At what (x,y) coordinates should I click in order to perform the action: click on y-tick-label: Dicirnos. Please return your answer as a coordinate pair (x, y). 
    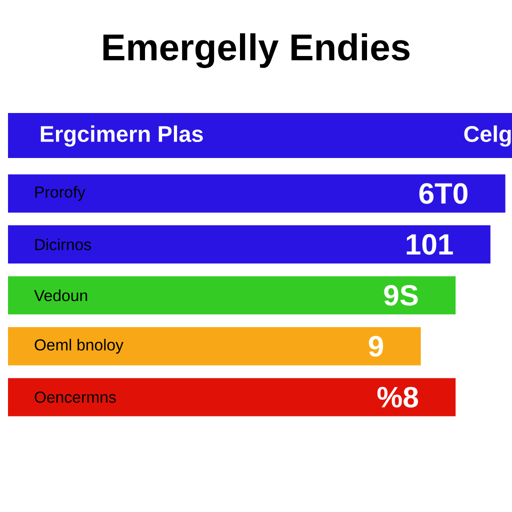
    Looking at the image, I should click on (63, 244).